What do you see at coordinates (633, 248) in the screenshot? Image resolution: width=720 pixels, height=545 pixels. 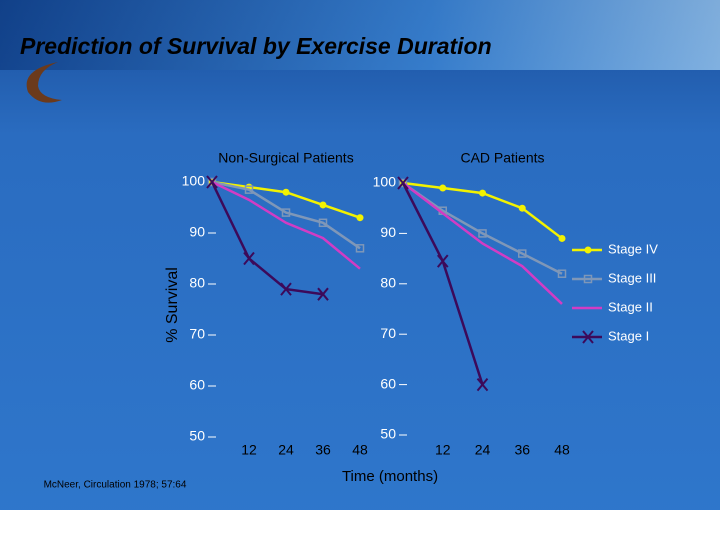 I see `legend-label: Stage IV` at bounding box center [633, 248].